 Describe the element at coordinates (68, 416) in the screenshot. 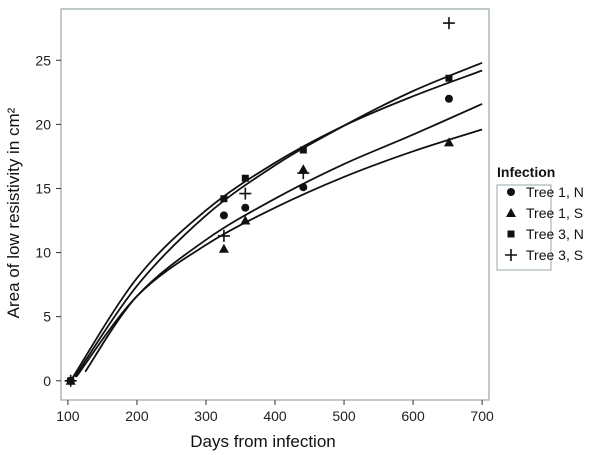

I see `x-tick-label: 100` at that location.